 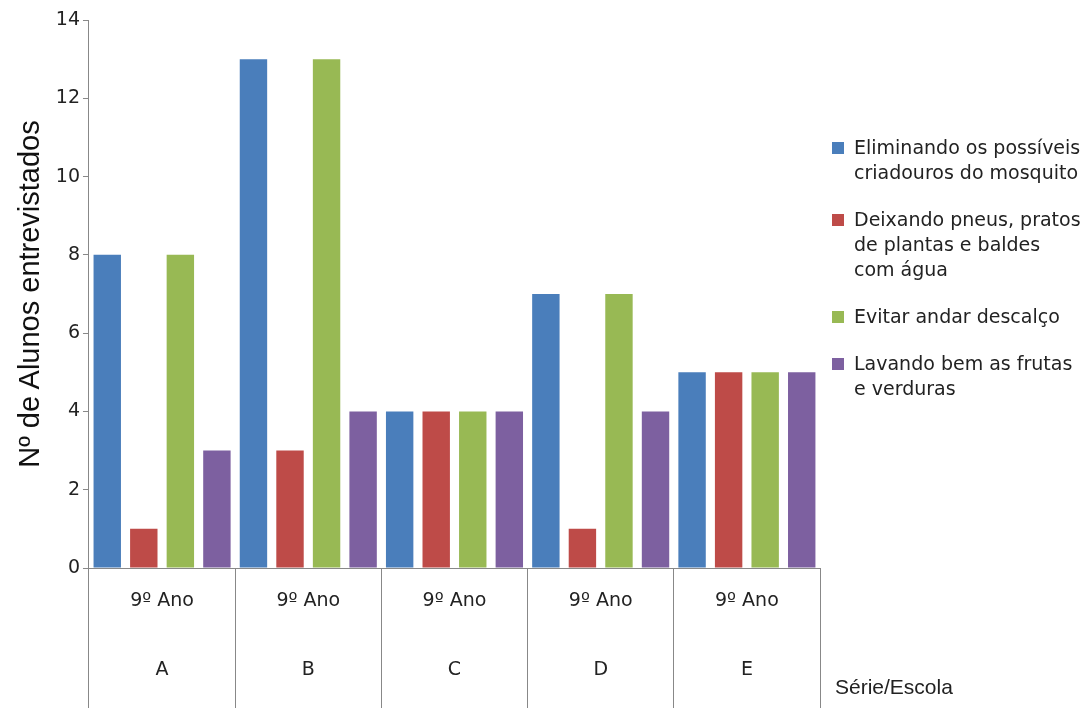 What do you see at coordinates (67, 174) in the screenshot?
I see `y-tick-label: 10` at bounding box center [67, 174].